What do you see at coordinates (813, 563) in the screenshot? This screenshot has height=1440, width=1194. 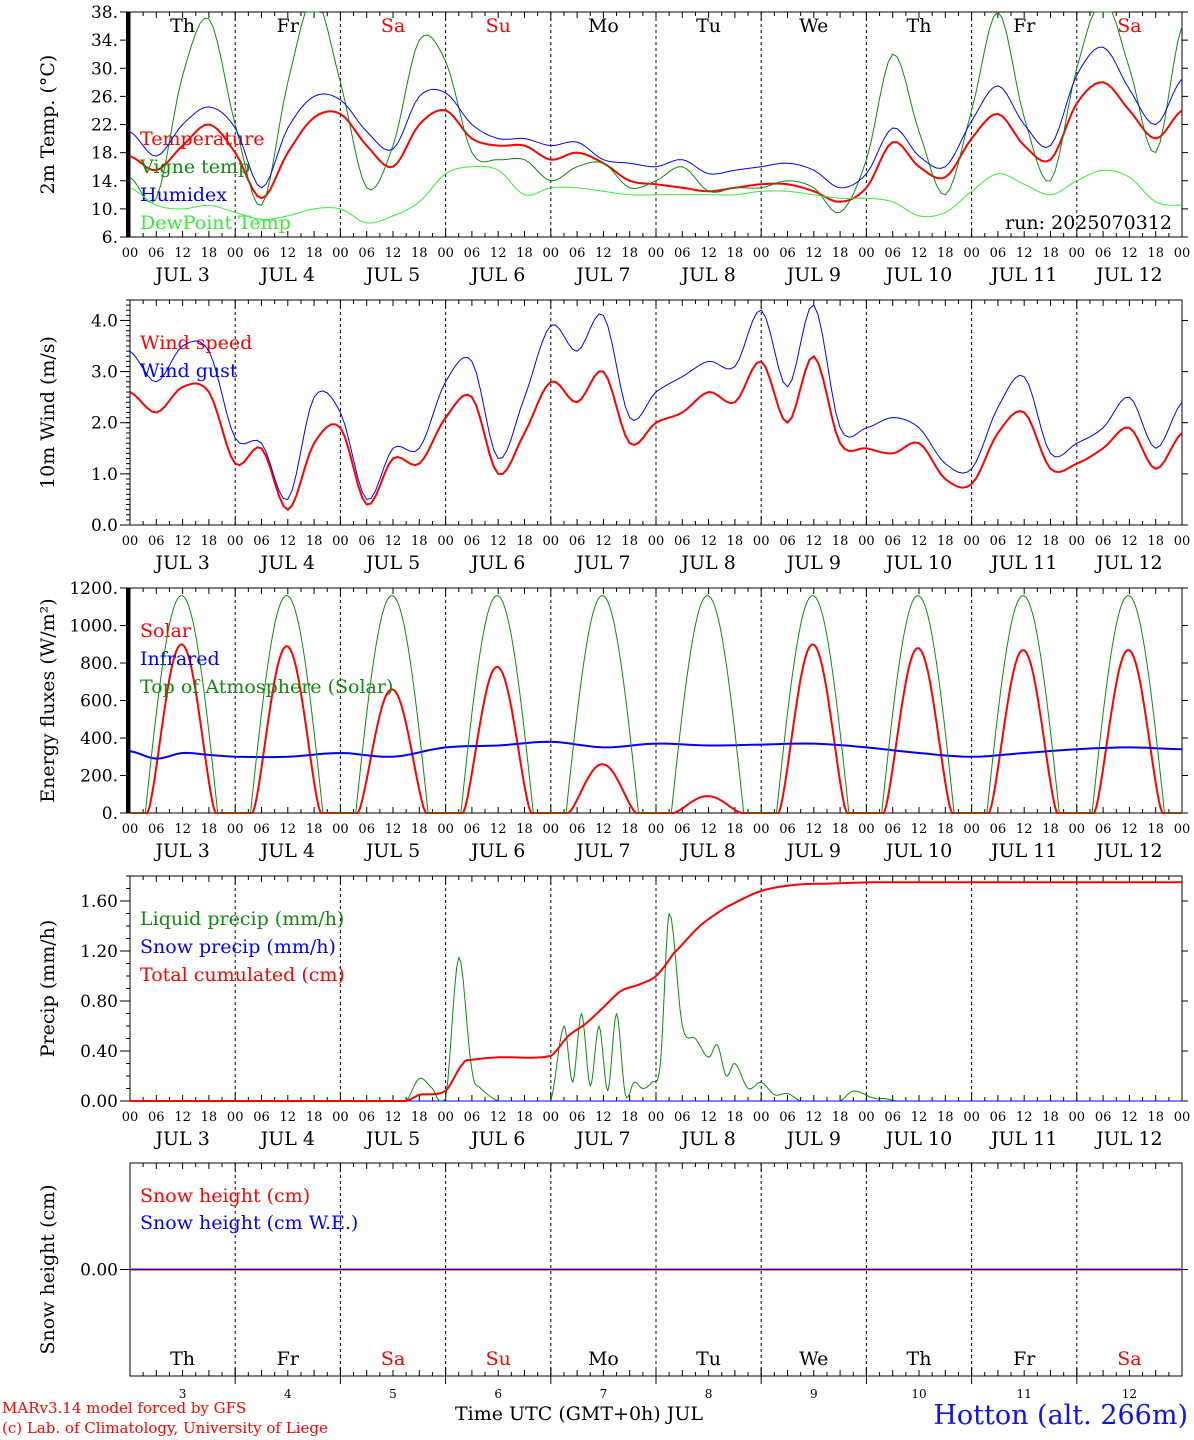 I see `x-date-label: JUL 9` at bounding box center [813, 563].